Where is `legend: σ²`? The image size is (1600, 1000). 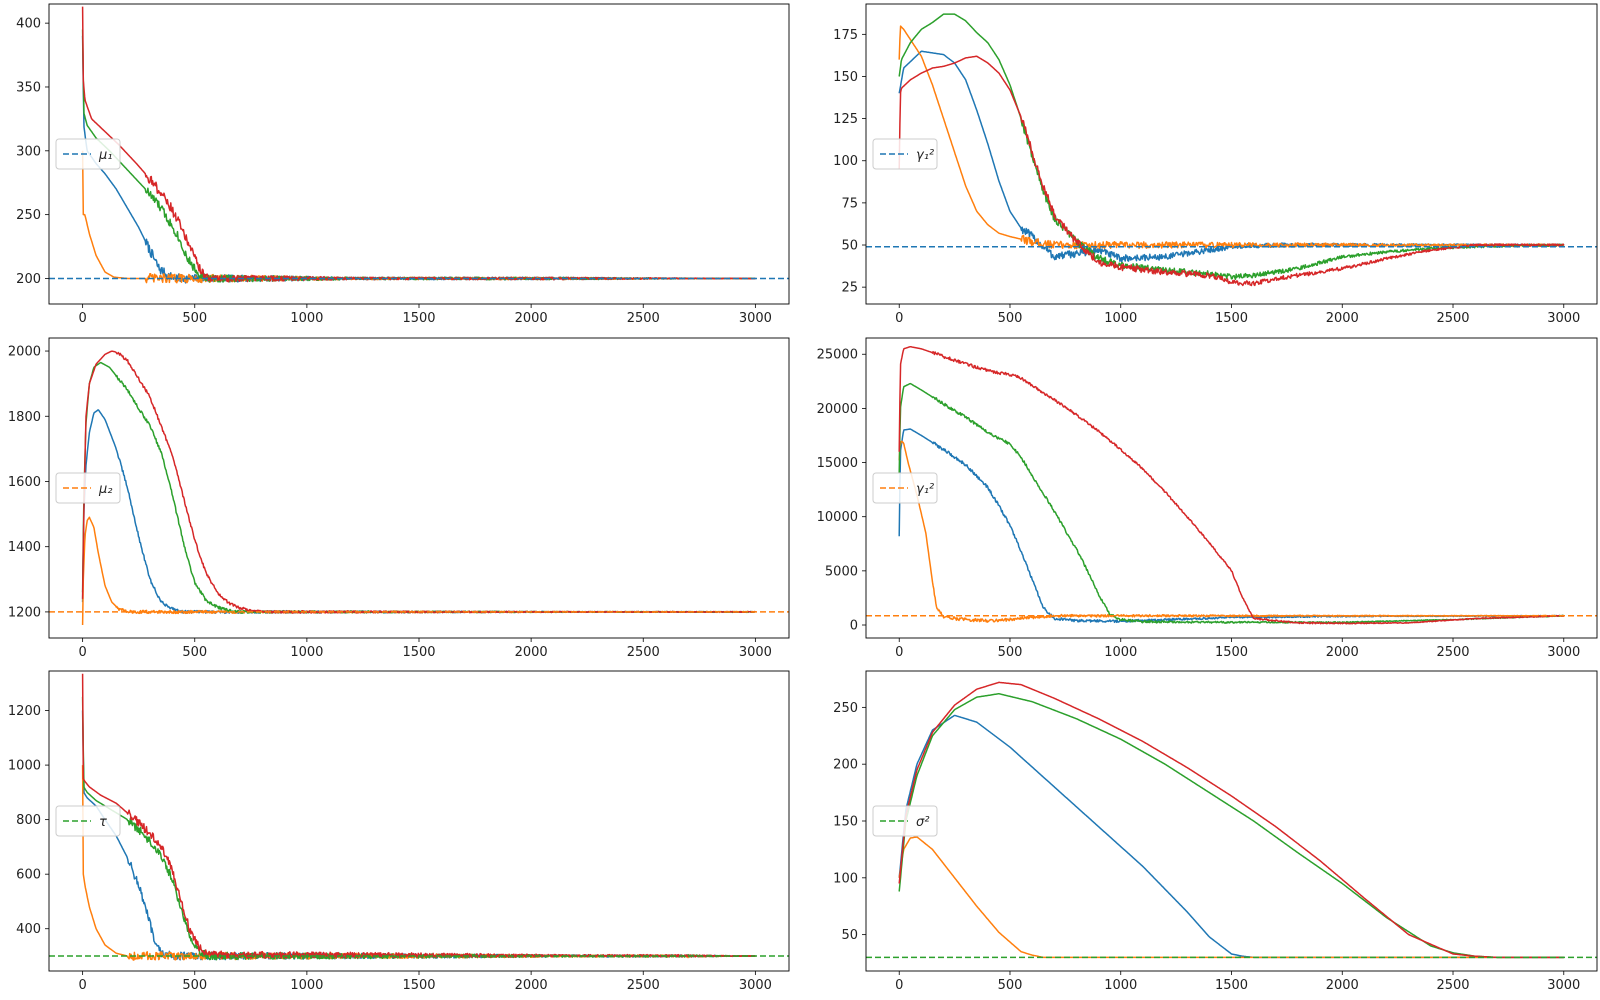 legend: σ² is located at coordinates (905, 821).